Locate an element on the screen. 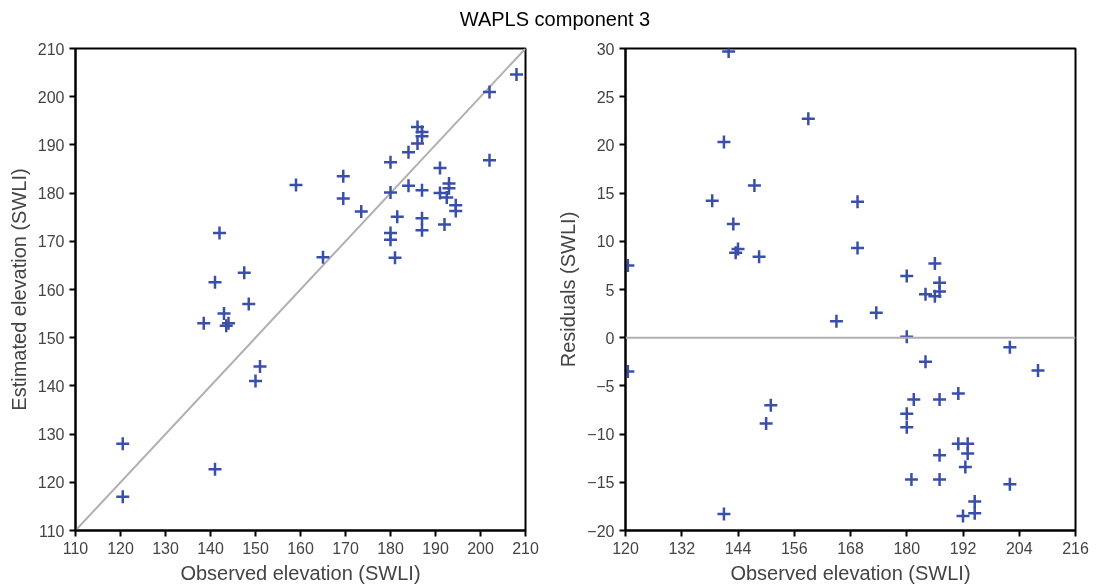 The width and height of the screenshot is (1112, 586). y-tick-label: 190 is located at coordinates (51, 145).